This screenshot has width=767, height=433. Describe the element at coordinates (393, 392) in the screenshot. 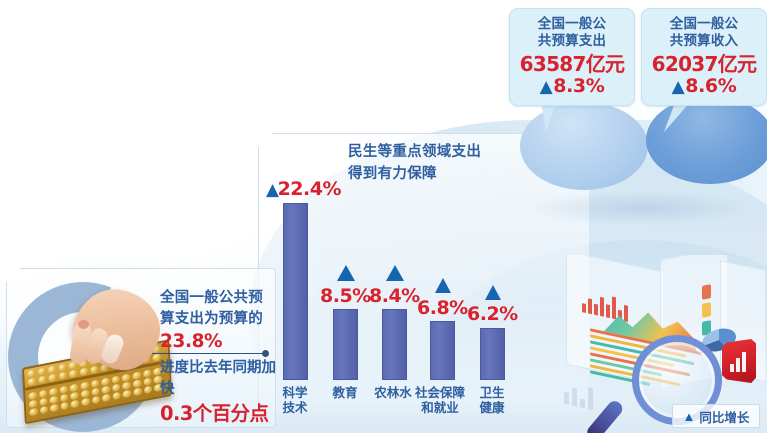

I see `bar-label-2: 农林水` at that location.